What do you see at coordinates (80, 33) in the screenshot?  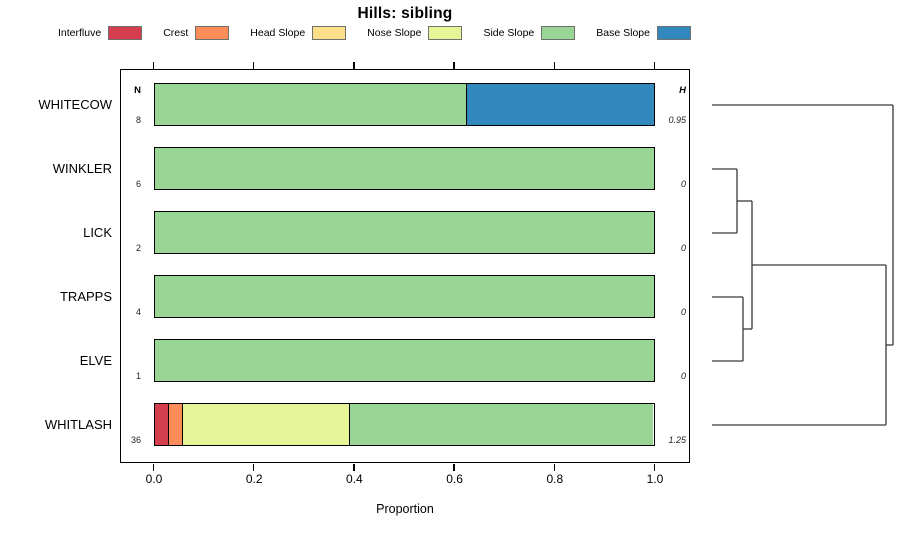 I see `legend-label: Interfluve` at bounding box center [80, 33].